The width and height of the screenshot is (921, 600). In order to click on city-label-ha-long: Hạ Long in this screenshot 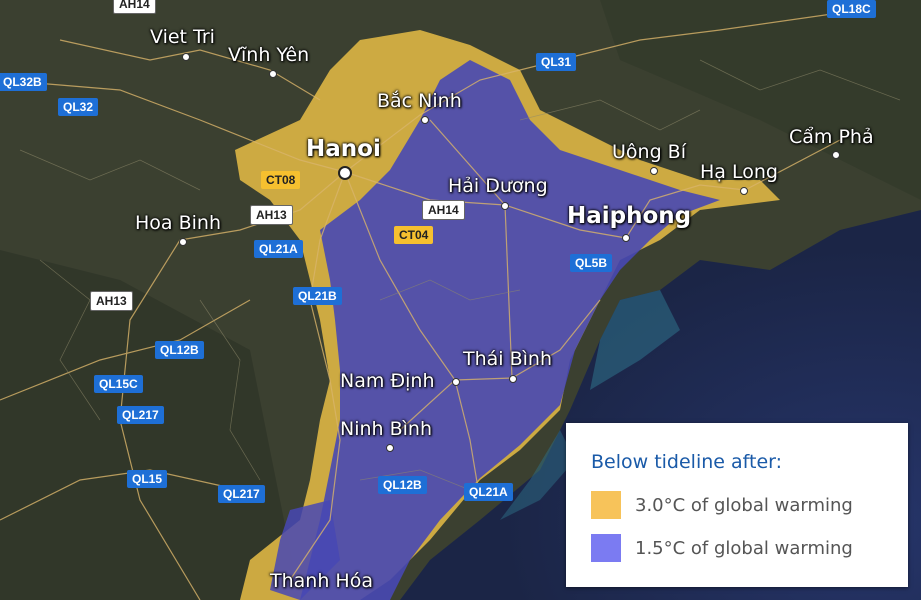, I will do `click(739, 172)`.